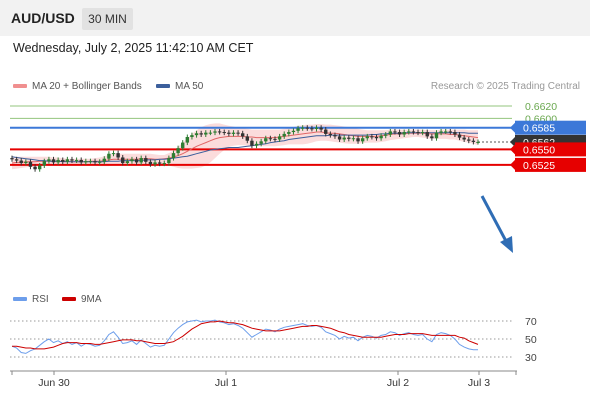  What do you see at coordinates (31, 299) in the screenshot?
I see `legend-rsi: RSI` at bounding box center [31, 299].